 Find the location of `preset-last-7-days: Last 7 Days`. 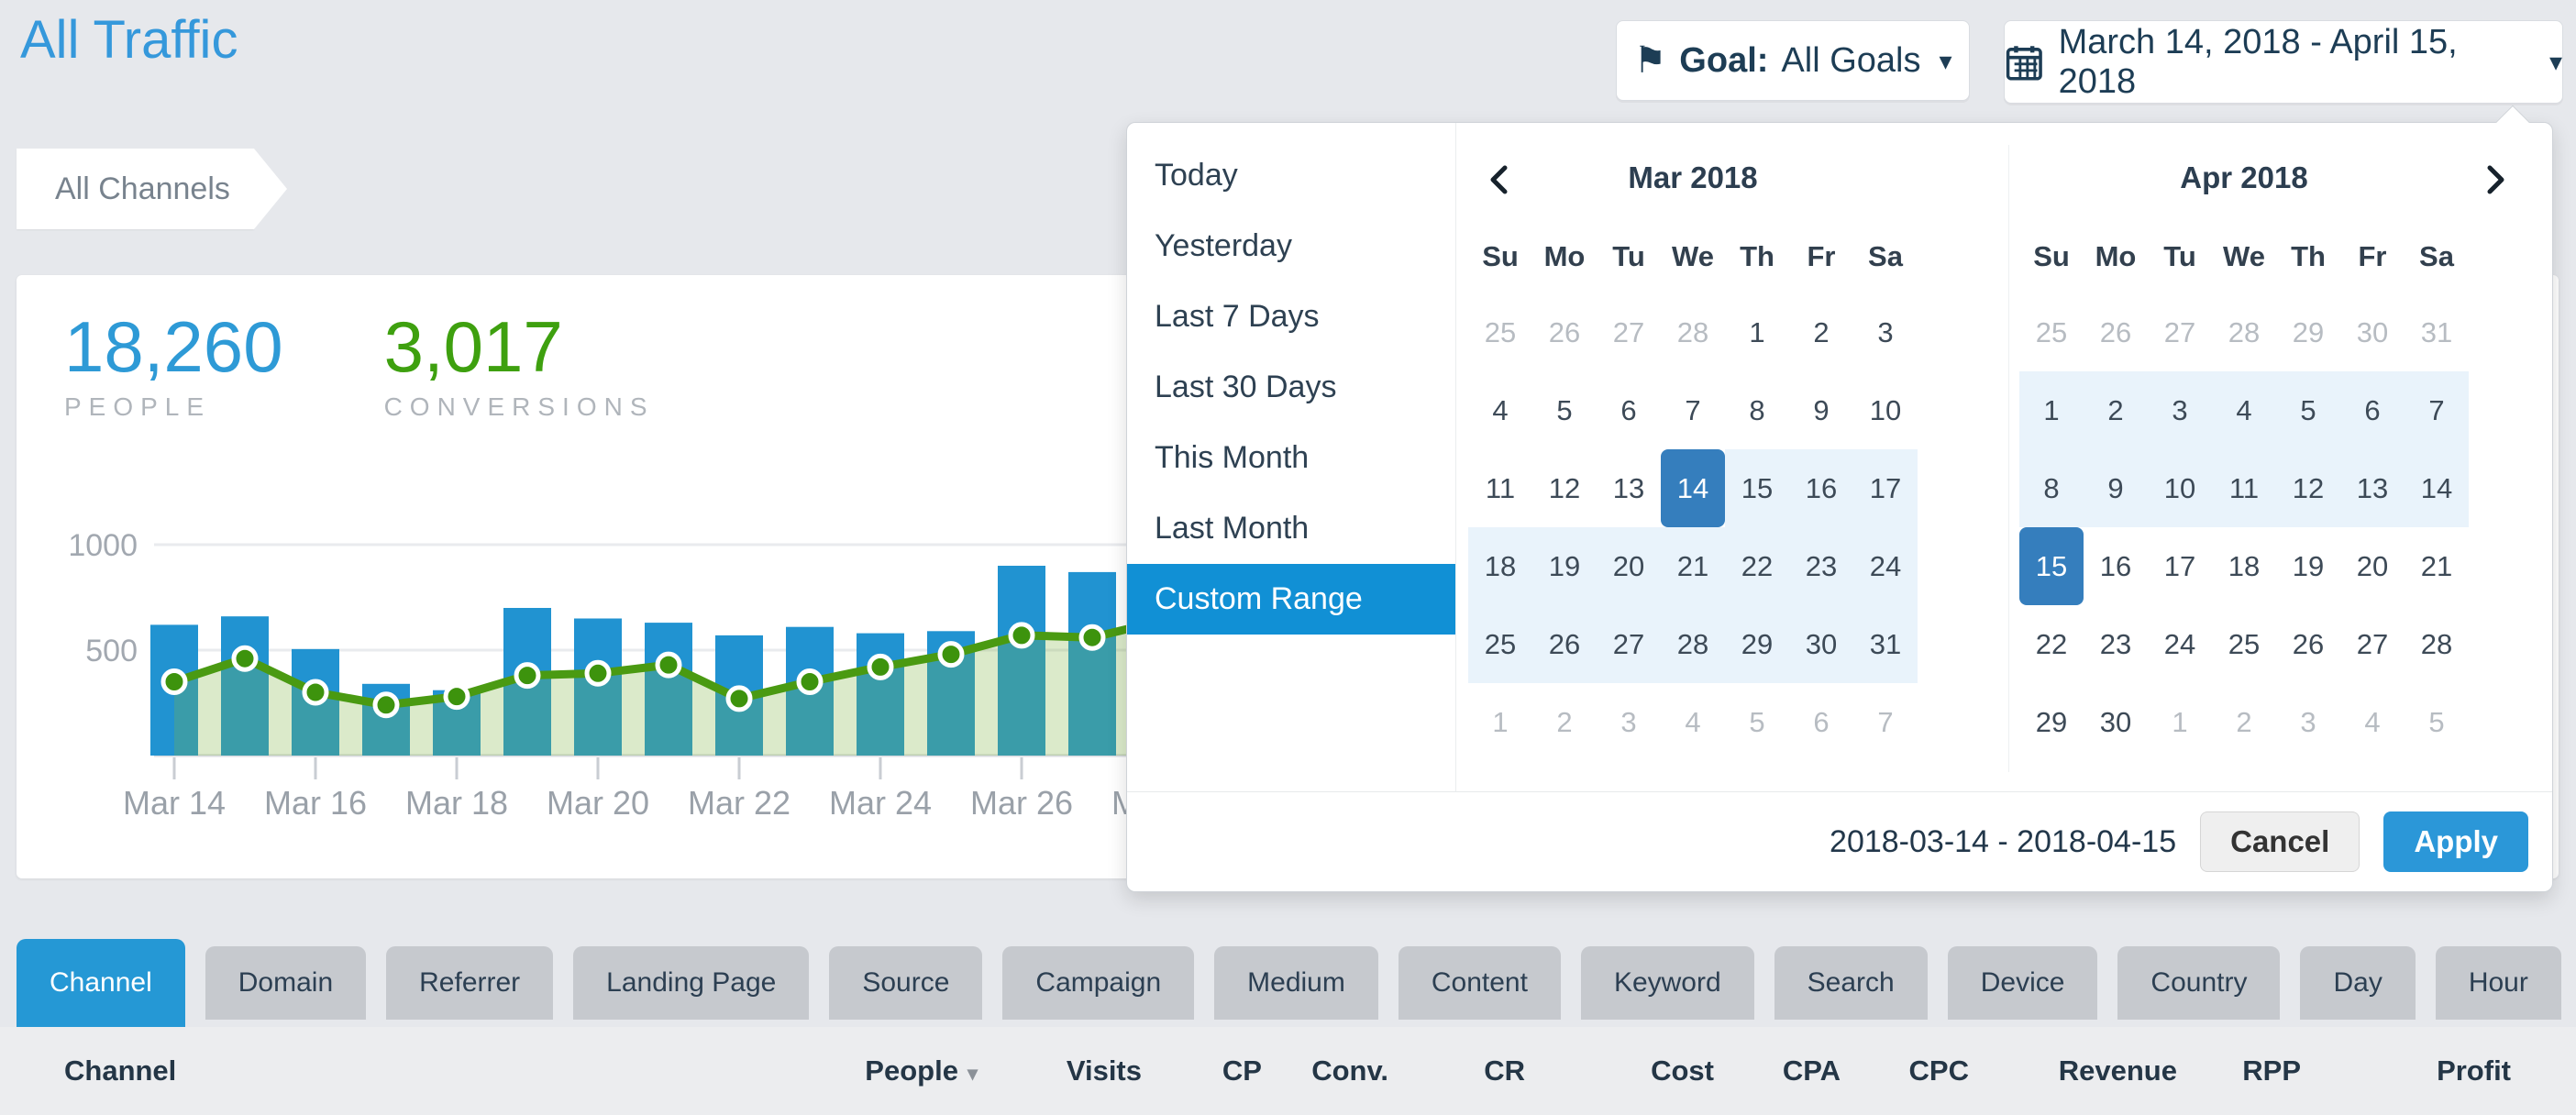

preset-last-7-days: Last 7 Days is located at coordinates (1237, 316).